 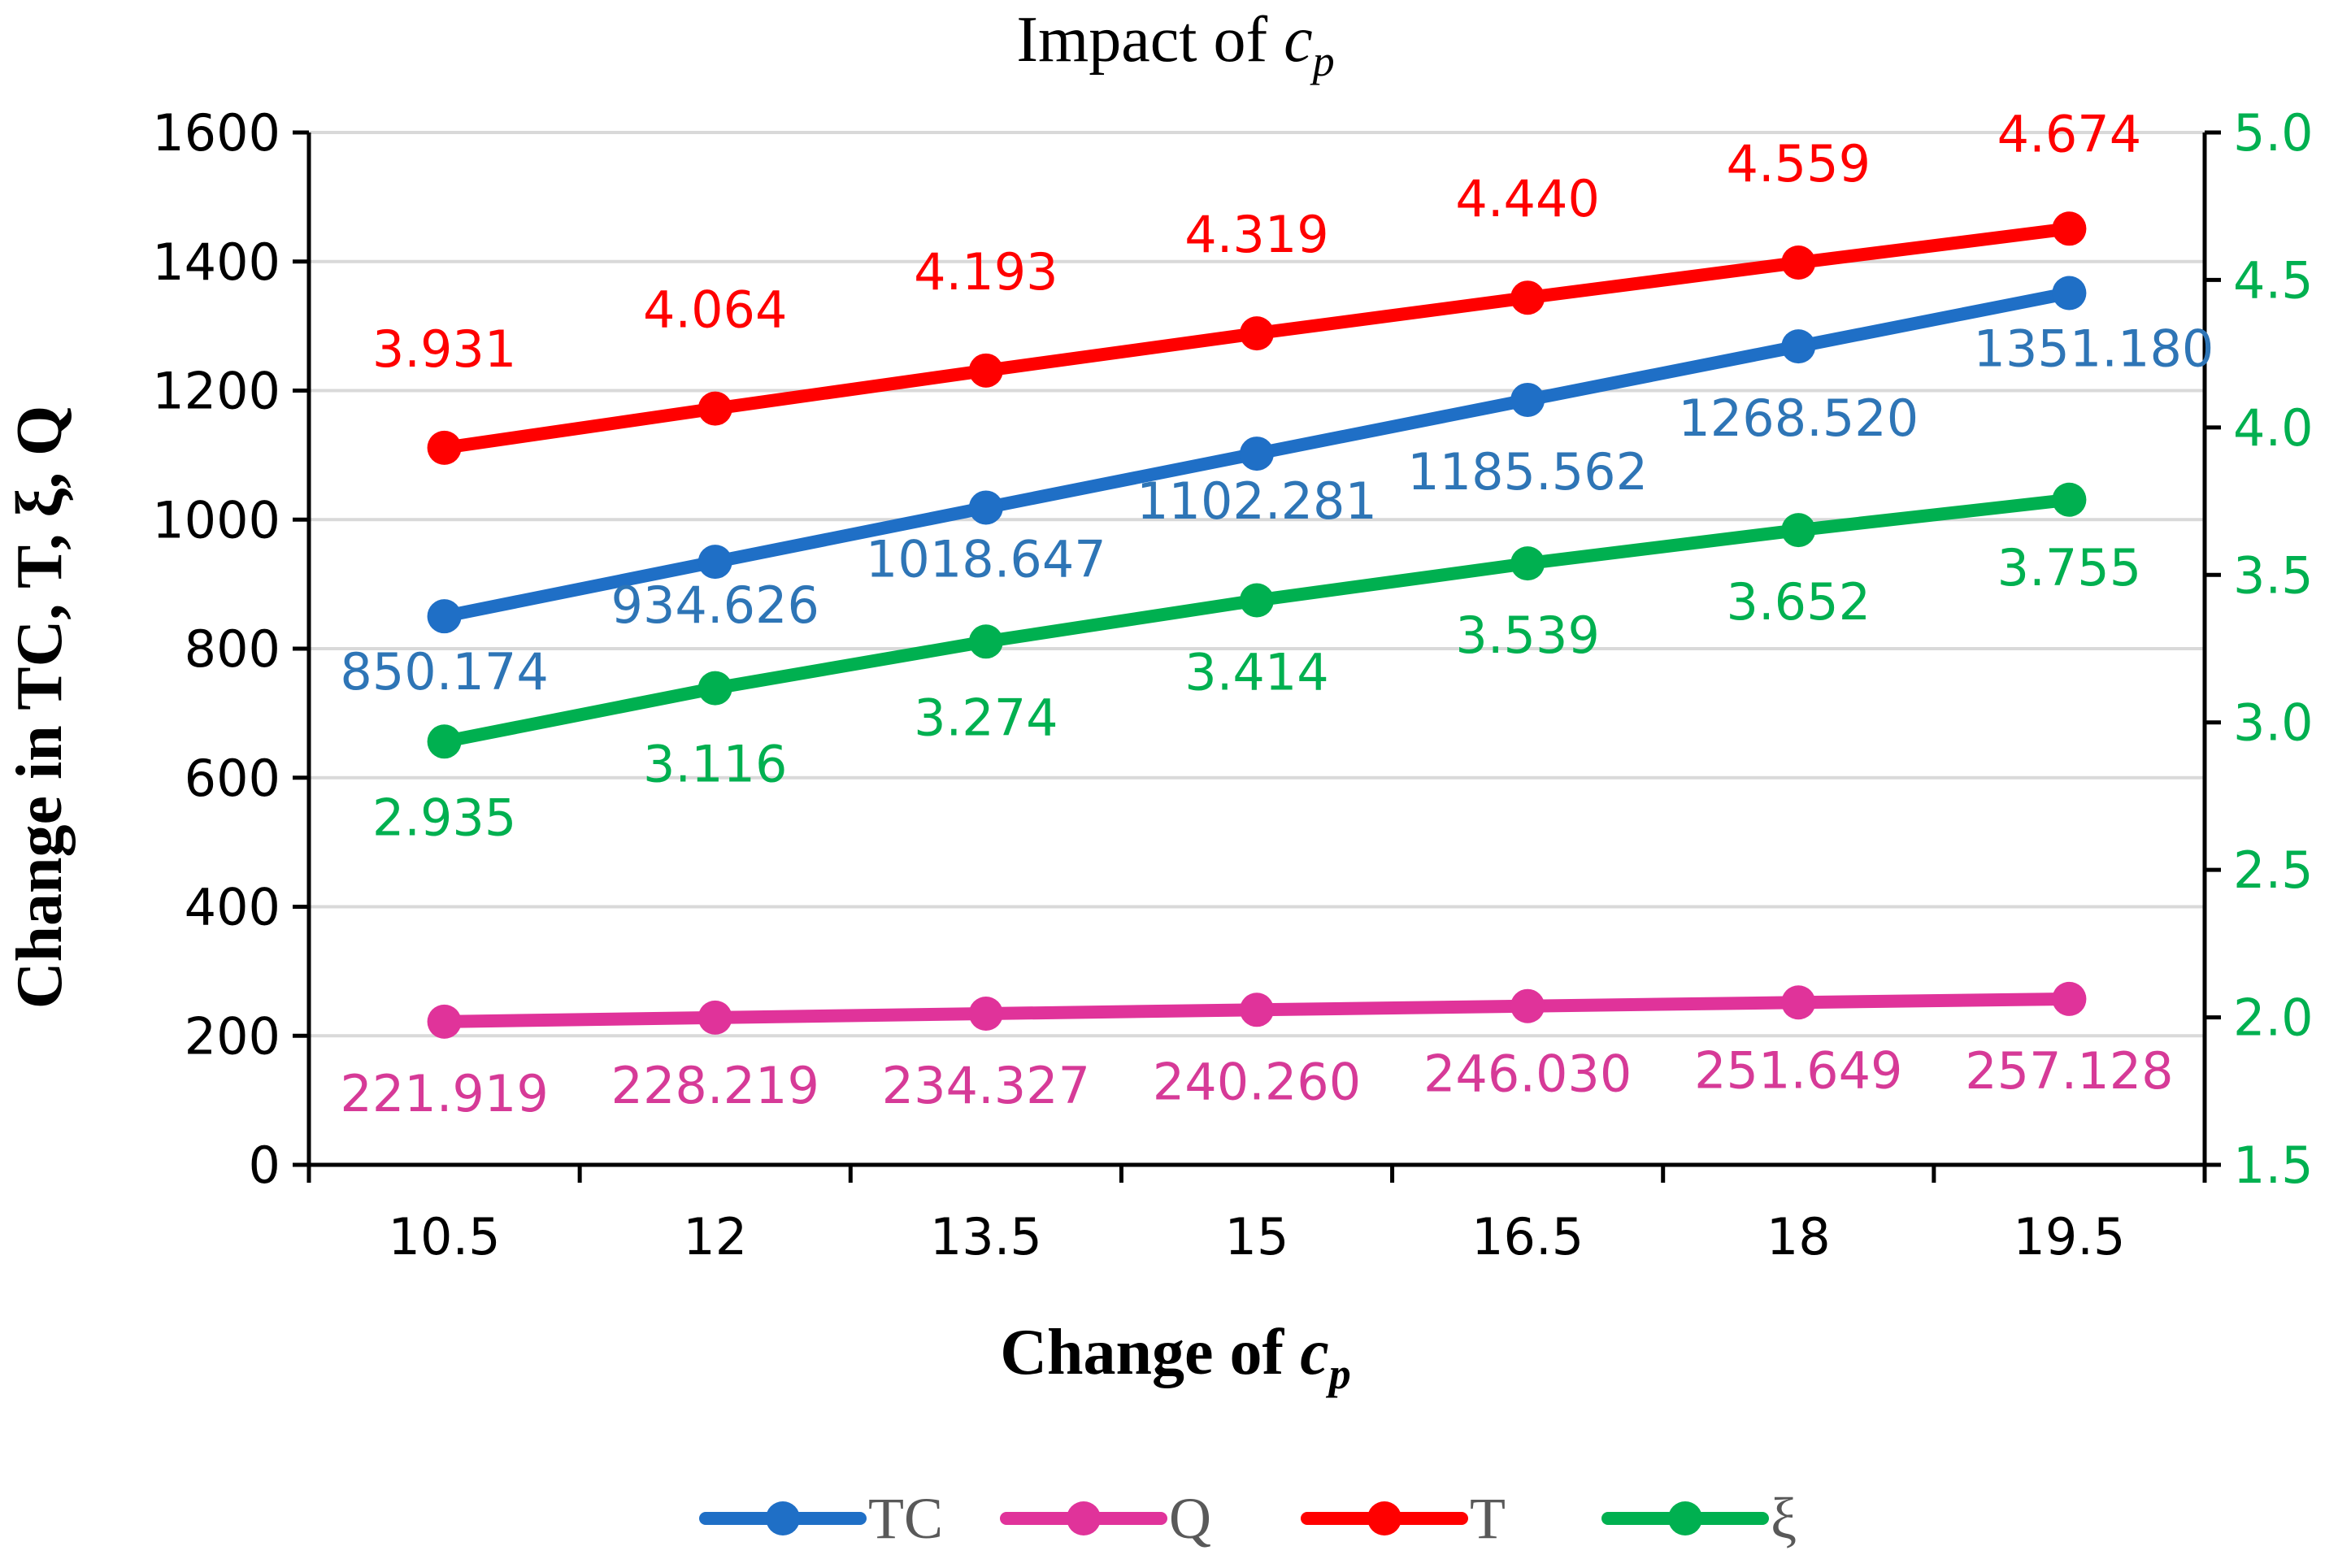 I want to click on x-tick-label: 12, so click(x=715, y=1236).